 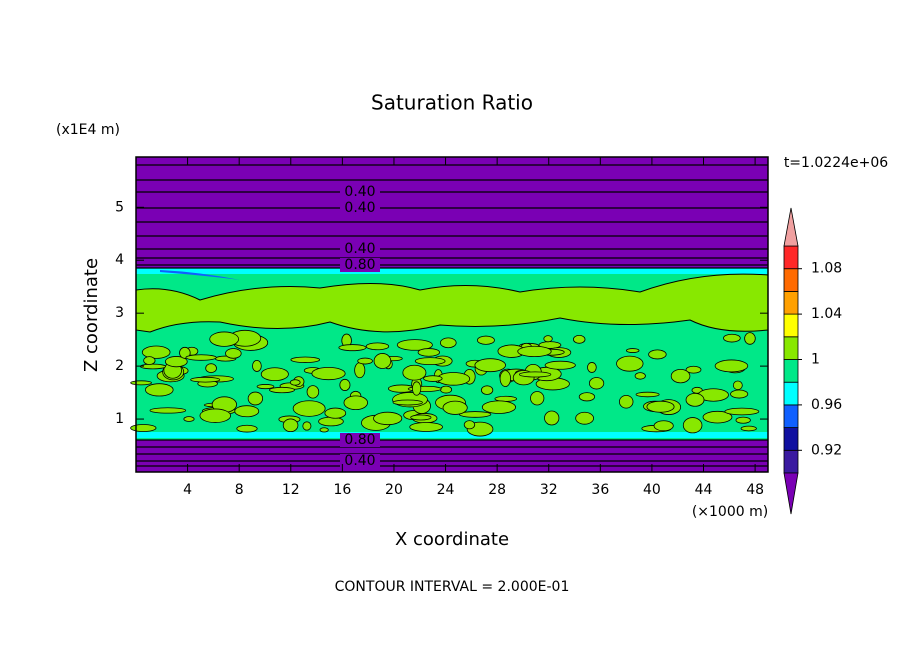 What do you see at coordinates (239, 490) in the screenshot?
I see `x-tick-label: 8` at bounding box center [239, 490].